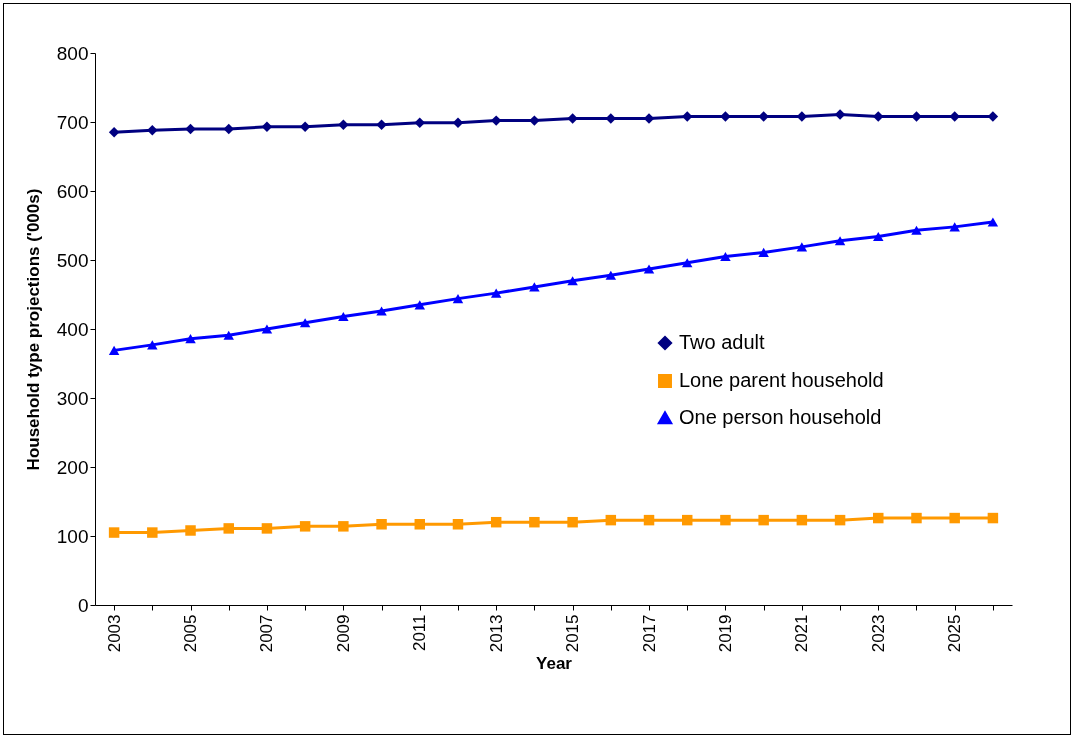  What do you see at coordinates (72, 329) in the screenshot?
I see `y-tick-label: 400` at bounding box center [72, 329].